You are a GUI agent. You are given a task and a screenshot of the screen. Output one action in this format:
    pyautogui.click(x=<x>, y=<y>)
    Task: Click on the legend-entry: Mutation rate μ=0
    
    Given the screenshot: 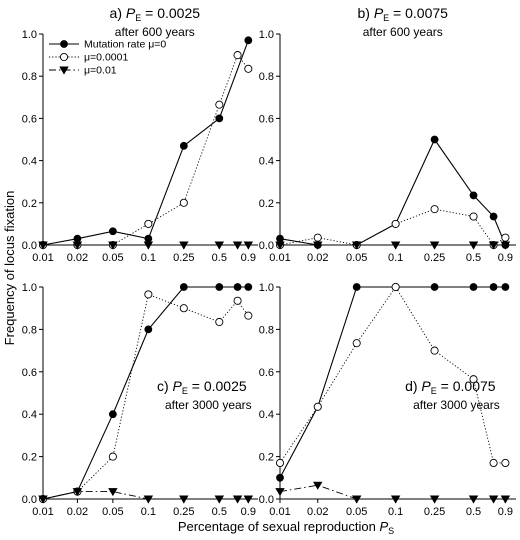 What is the action you would take?
    pyautogui.click(x=107, y=45)
    